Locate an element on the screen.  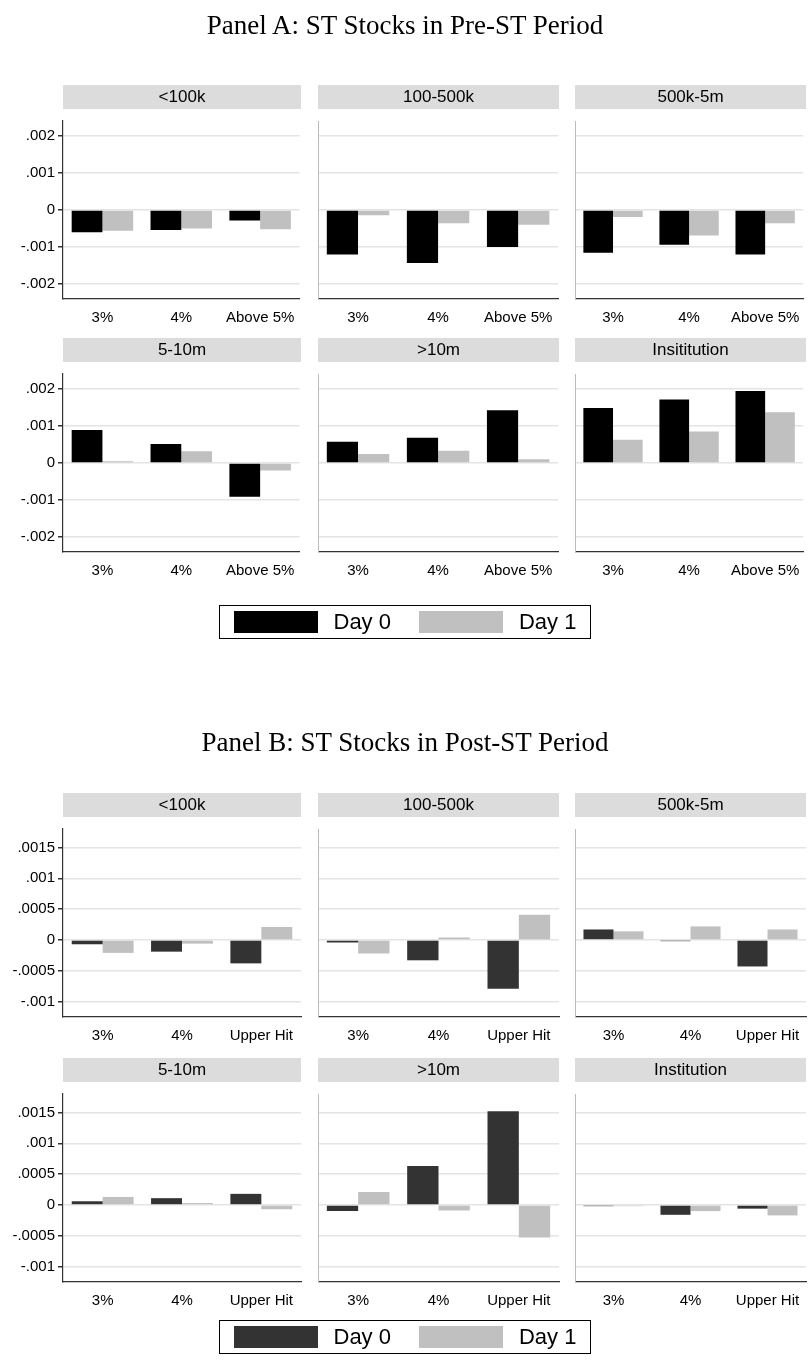
text: Panel B: ST Stocks in Post-ST Period is located at coordinates (405, 742).